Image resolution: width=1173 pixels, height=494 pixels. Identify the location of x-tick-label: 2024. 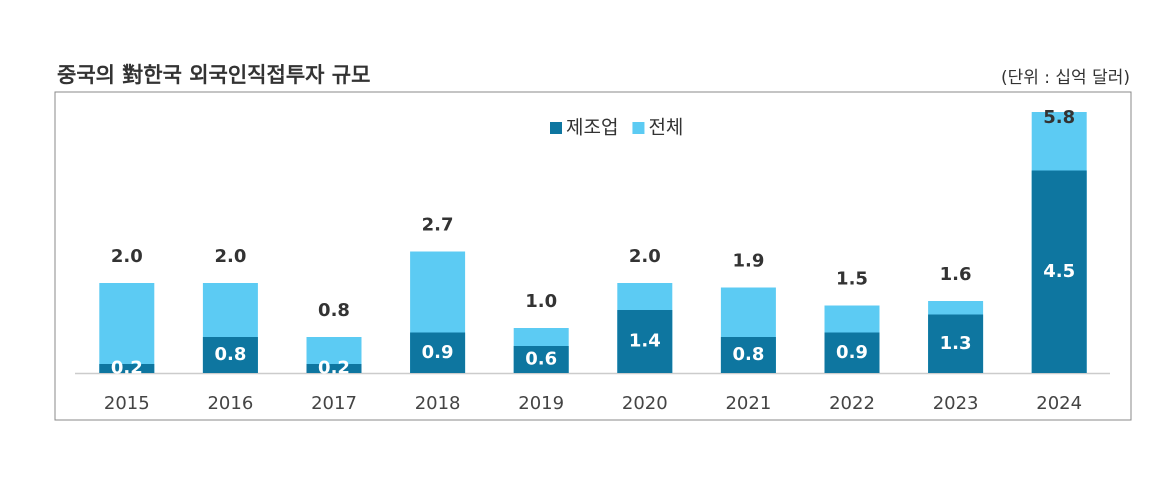
(1059, 403).